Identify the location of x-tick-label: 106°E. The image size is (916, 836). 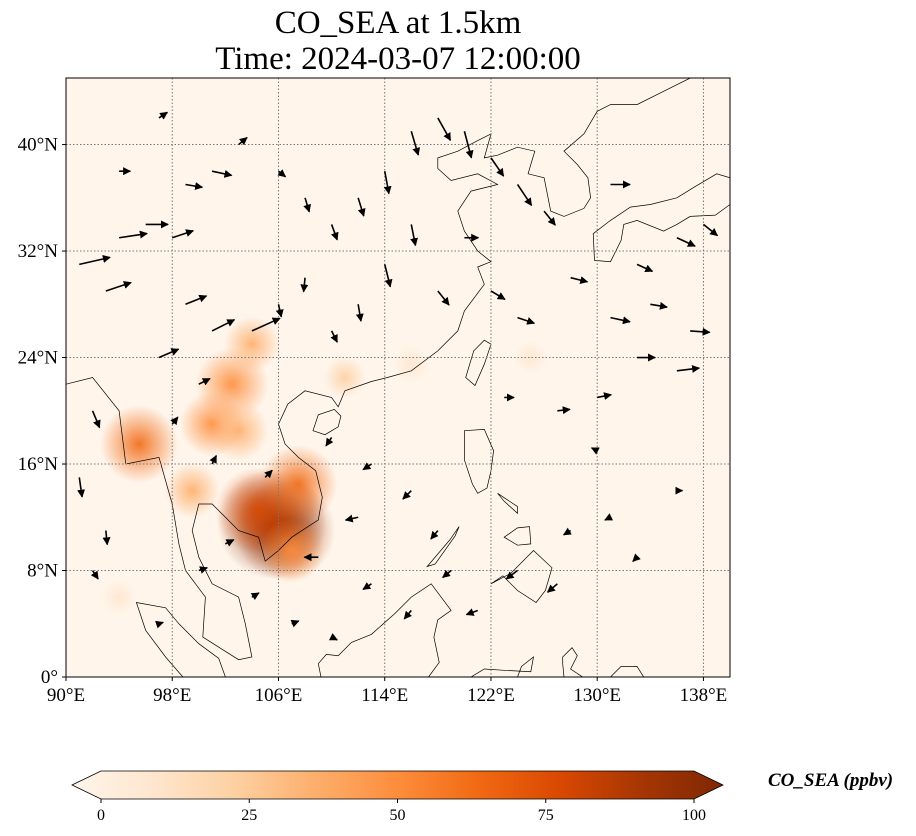
(279, 695).